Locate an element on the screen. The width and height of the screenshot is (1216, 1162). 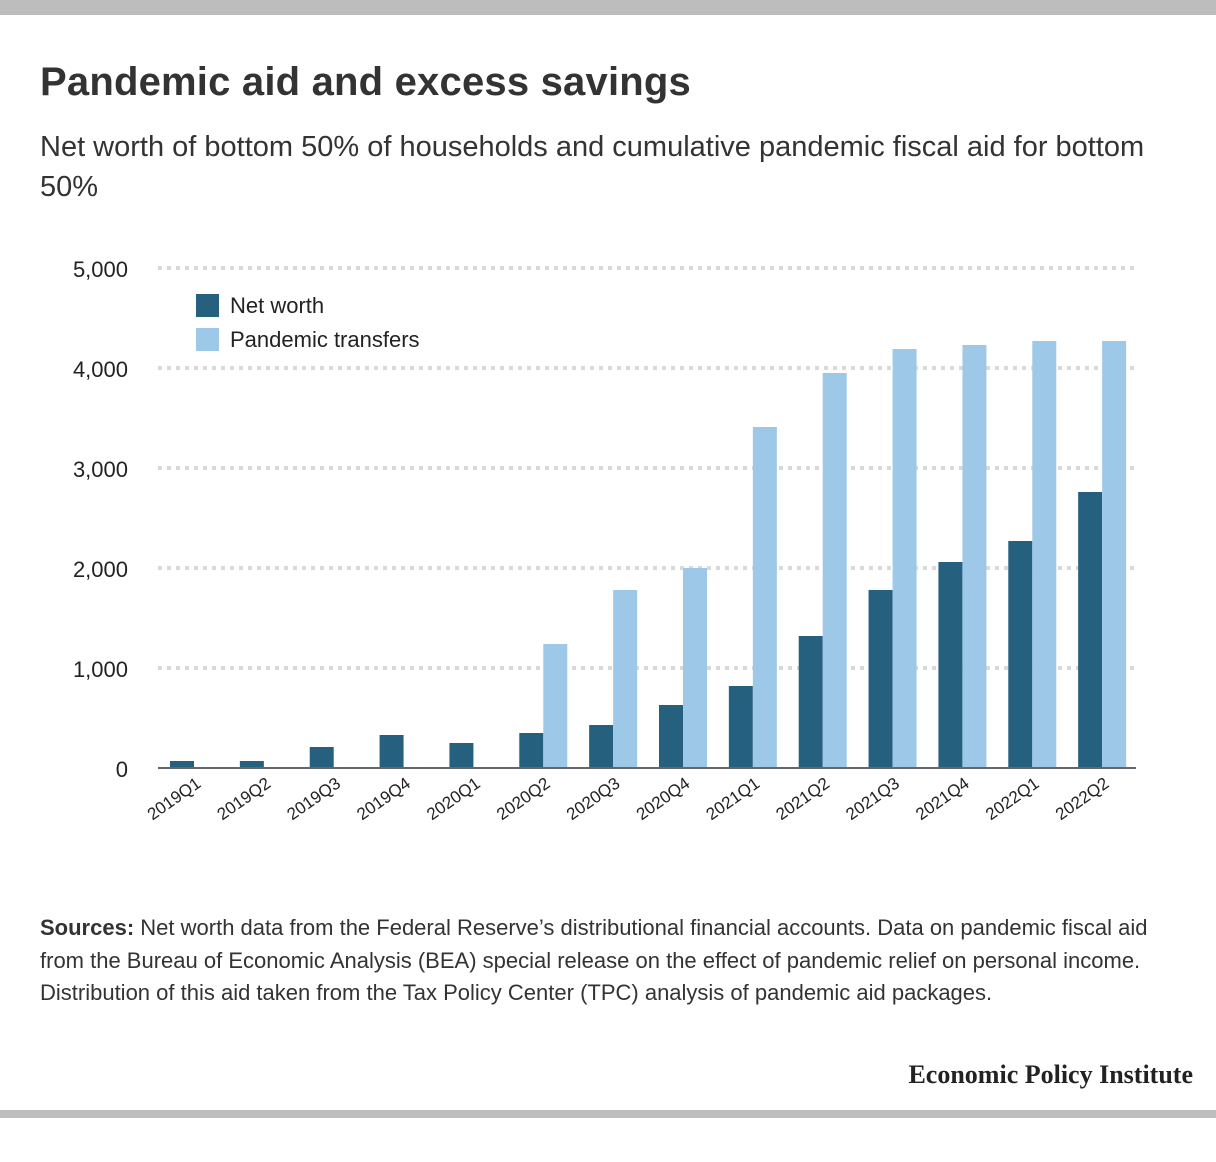
chart-title: Pandemic aid and excess savings is located at coordinates (365, 82).